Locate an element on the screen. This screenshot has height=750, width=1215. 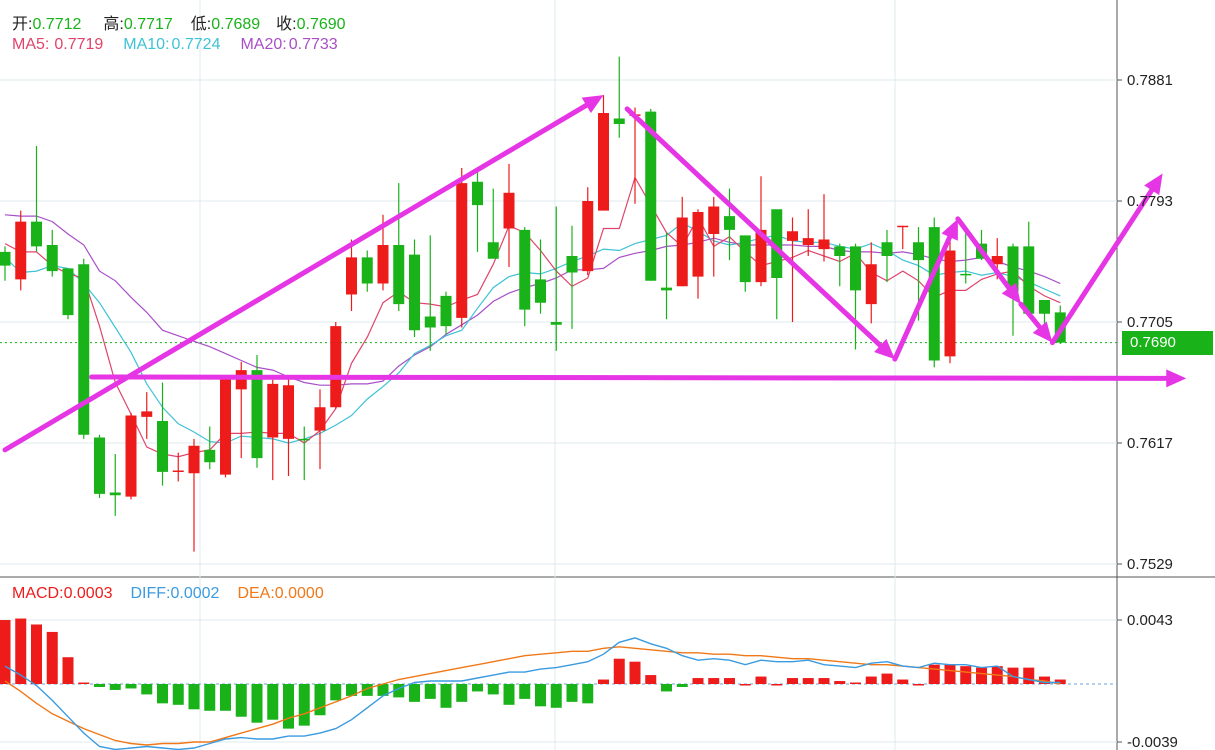
low-label: 低: is located at coordinates (201, 24).